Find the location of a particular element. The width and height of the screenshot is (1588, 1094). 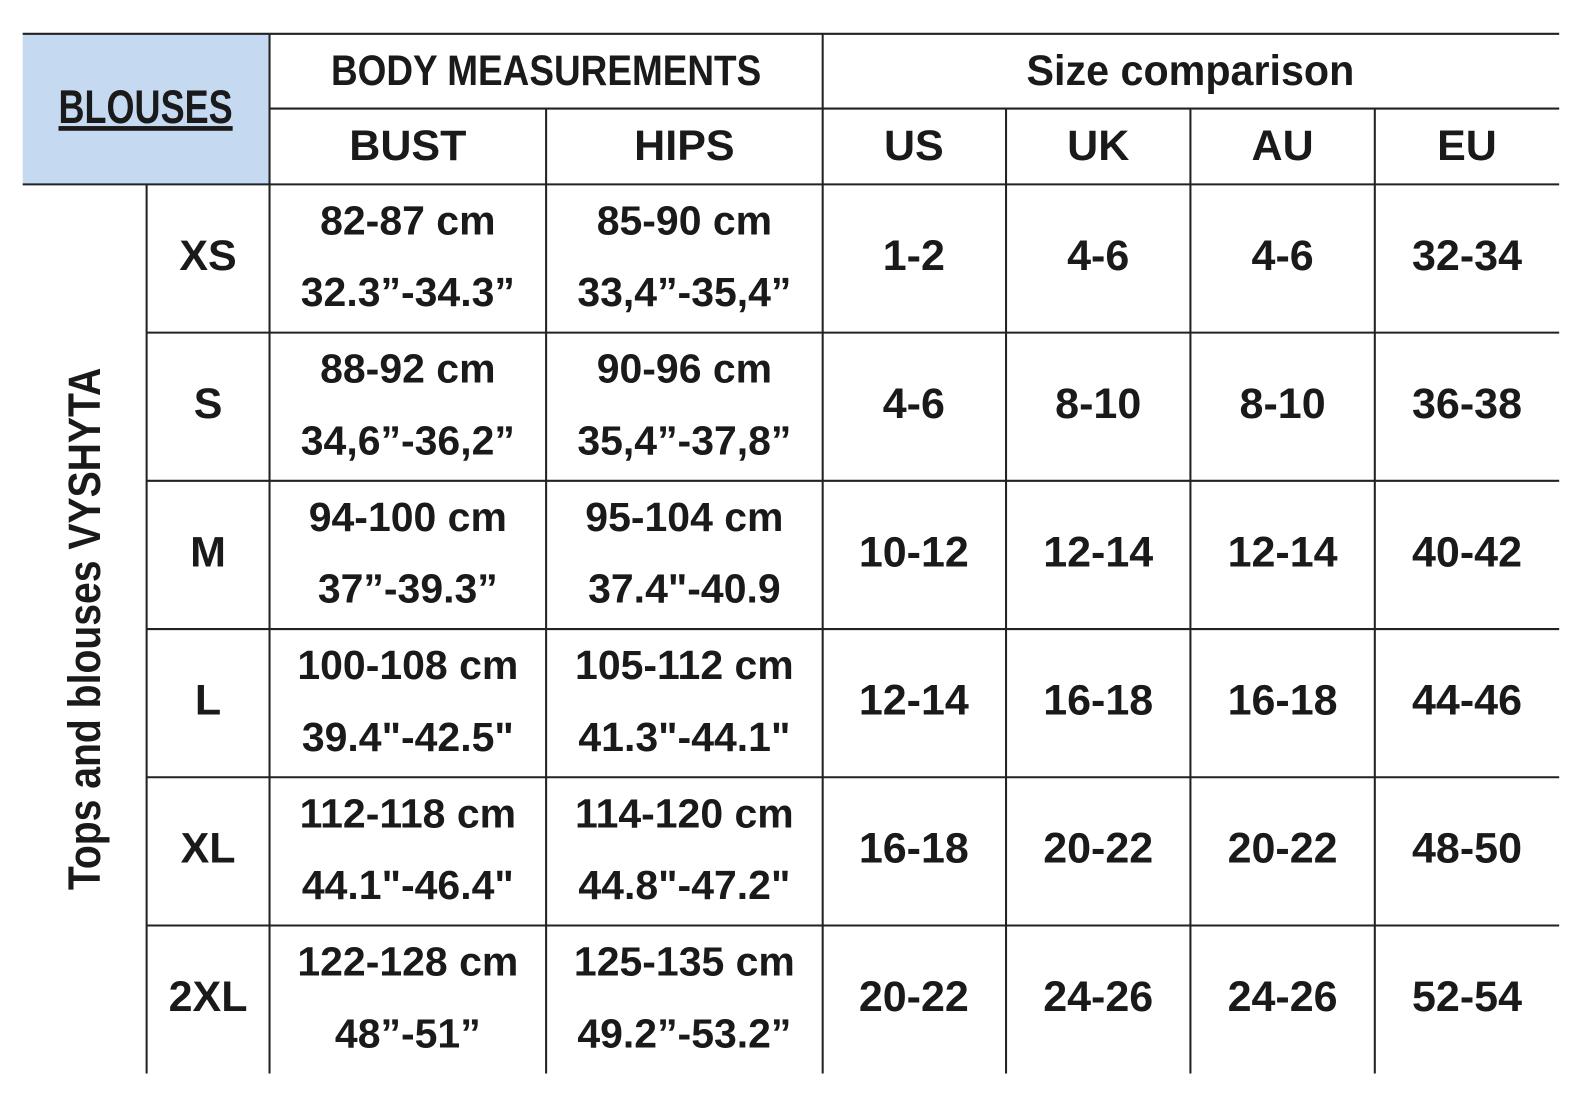

size-label: L is located at coordinates (208, 701).